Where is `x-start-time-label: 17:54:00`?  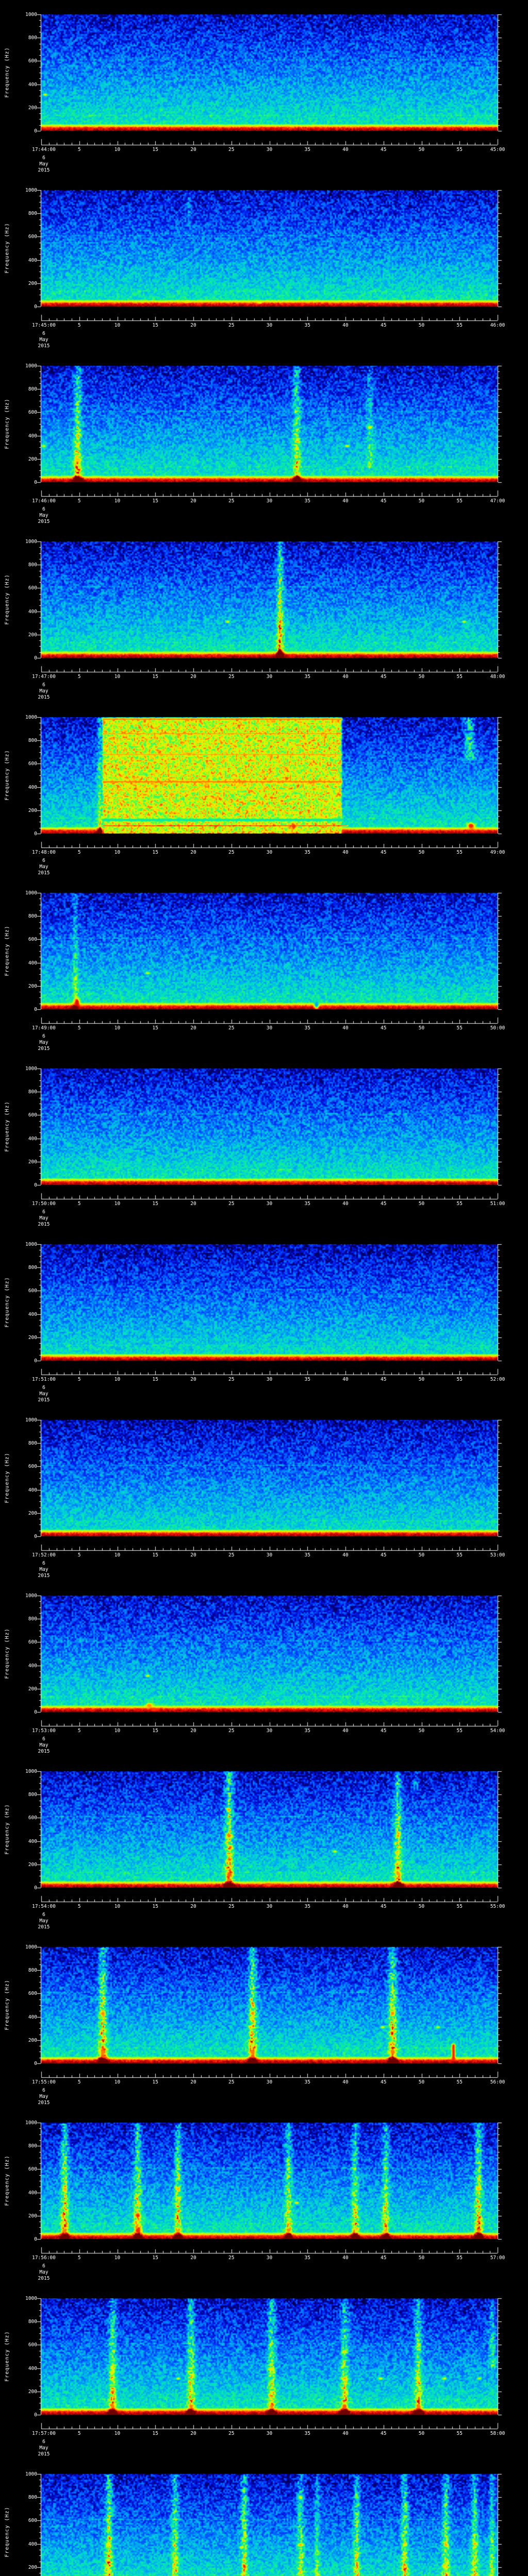 x-start-time-label: 17:54:00 is located at coordinates (44, 1906).